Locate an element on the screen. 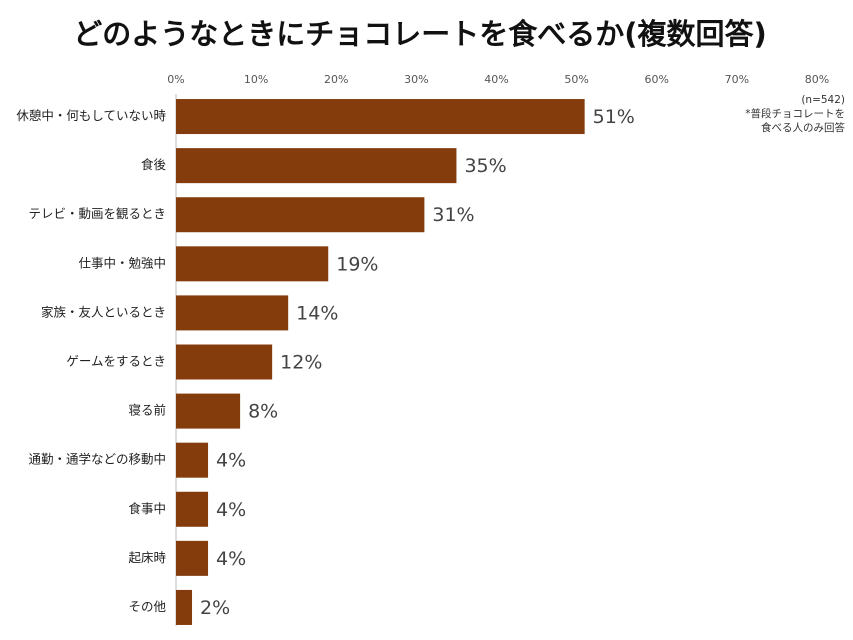 This screenshot has height=640, width=853. value-label: 19% is located at coordinates (357, 264).